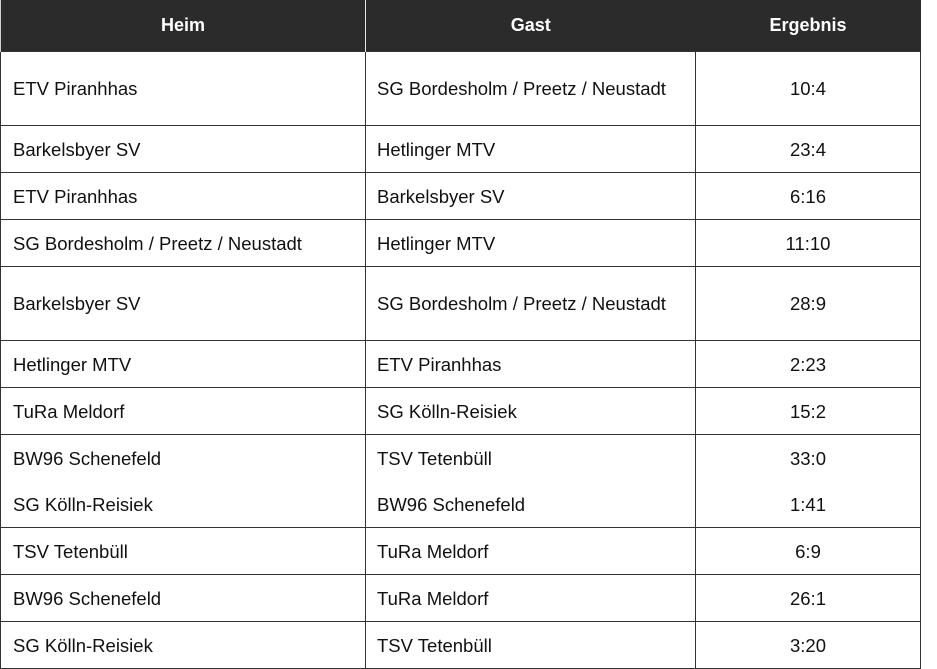  What do you see at coordinates (808, 598) in the screenshot?
I see `cell-ergebnis: 26:1` at bounding box center [808, 598].